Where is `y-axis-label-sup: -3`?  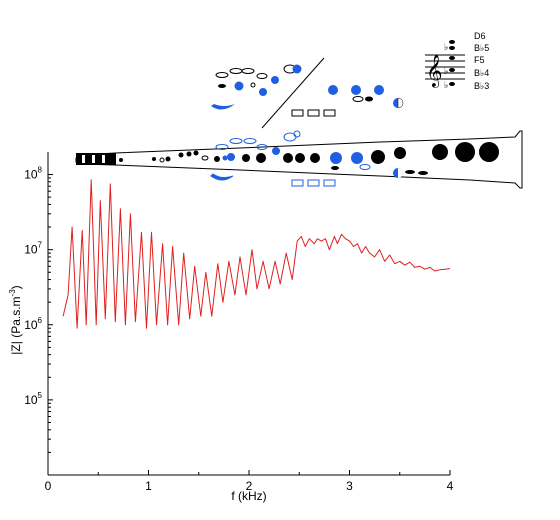 y-axis-label-sup: -3 is located at coordinates (12, 293).